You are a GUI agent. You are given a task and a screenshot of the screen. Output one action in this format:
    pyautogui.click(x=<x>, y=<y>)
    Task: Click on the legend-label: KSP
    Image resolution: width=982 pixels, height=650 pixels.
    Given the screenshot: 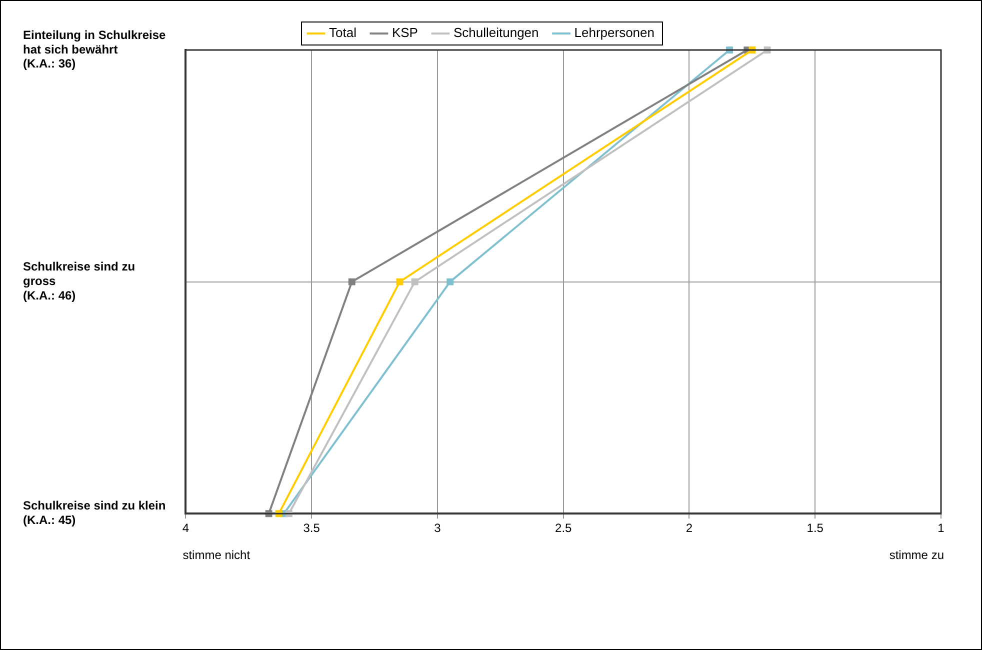 What is the action you would take?
    pyautogui.click(x=405, y=32)
    